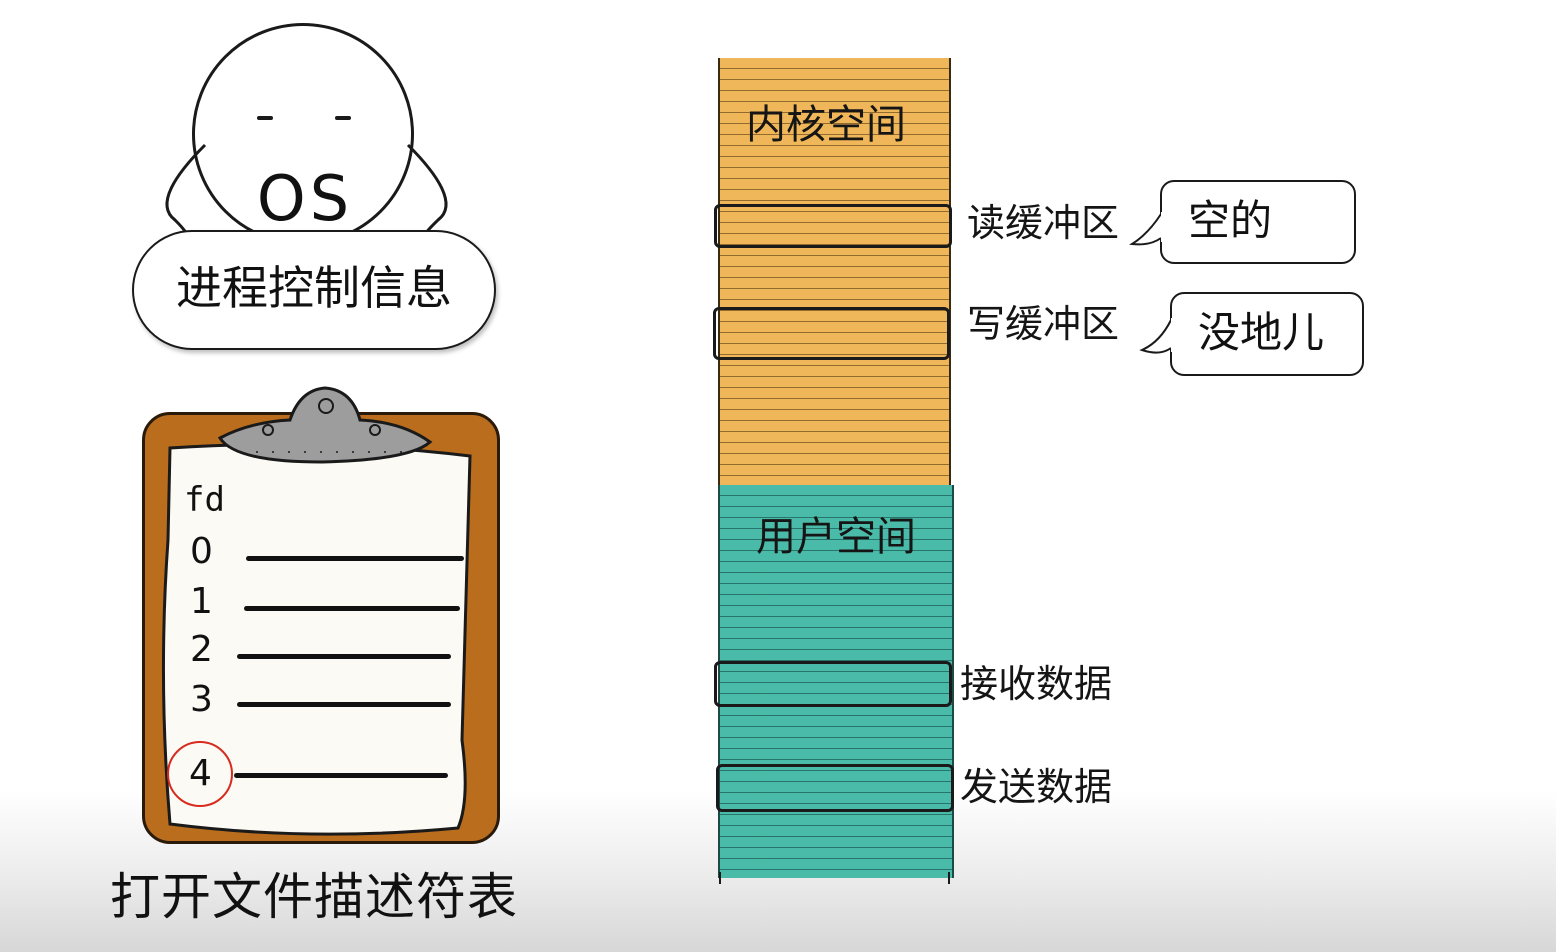 The height and width of the screenshot is (952, 1556). I want to click on fd-number-1: 1, so click(201, 601).